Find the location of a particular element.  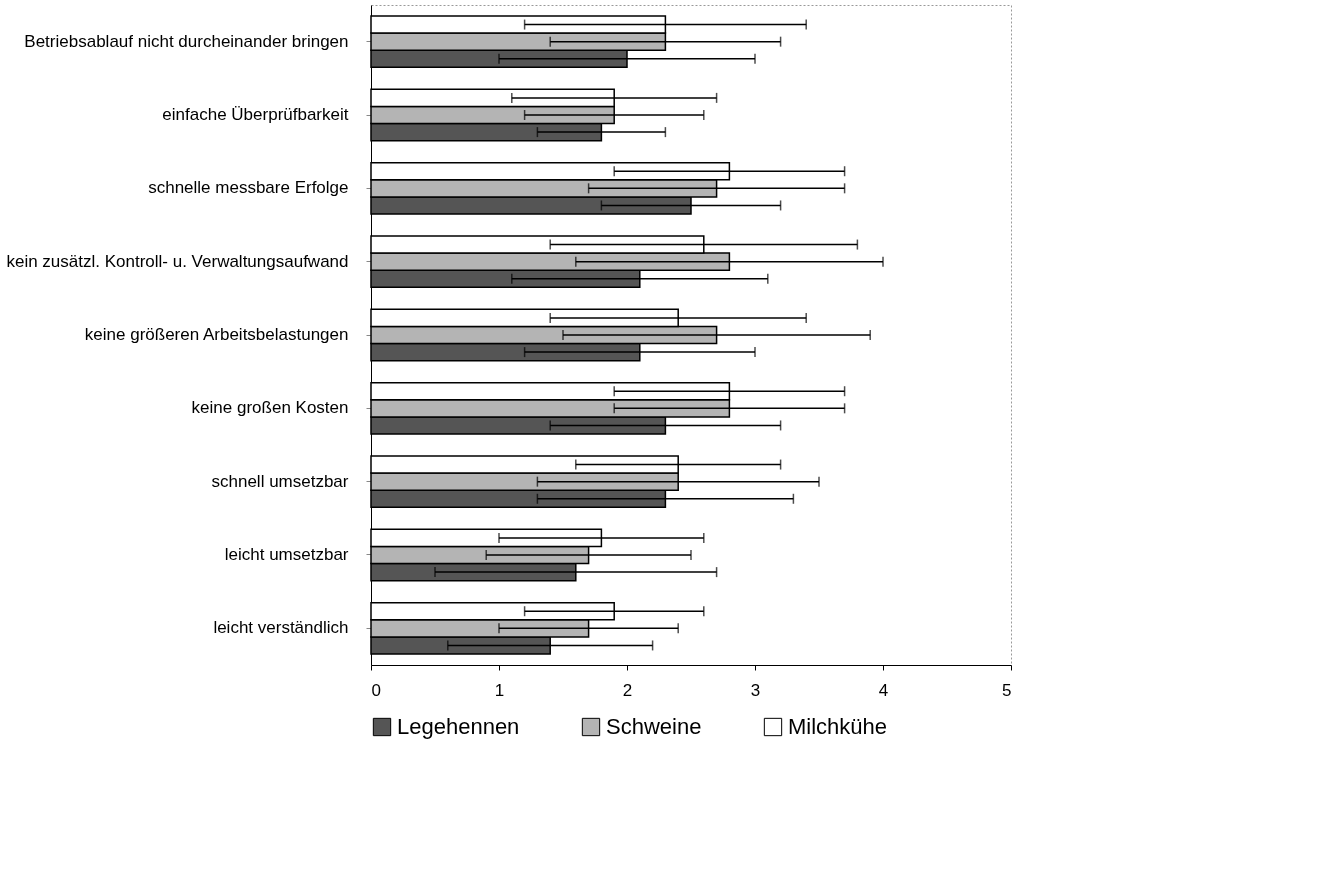

legend-label: Milchkühe is located at coordinates (838, 726).